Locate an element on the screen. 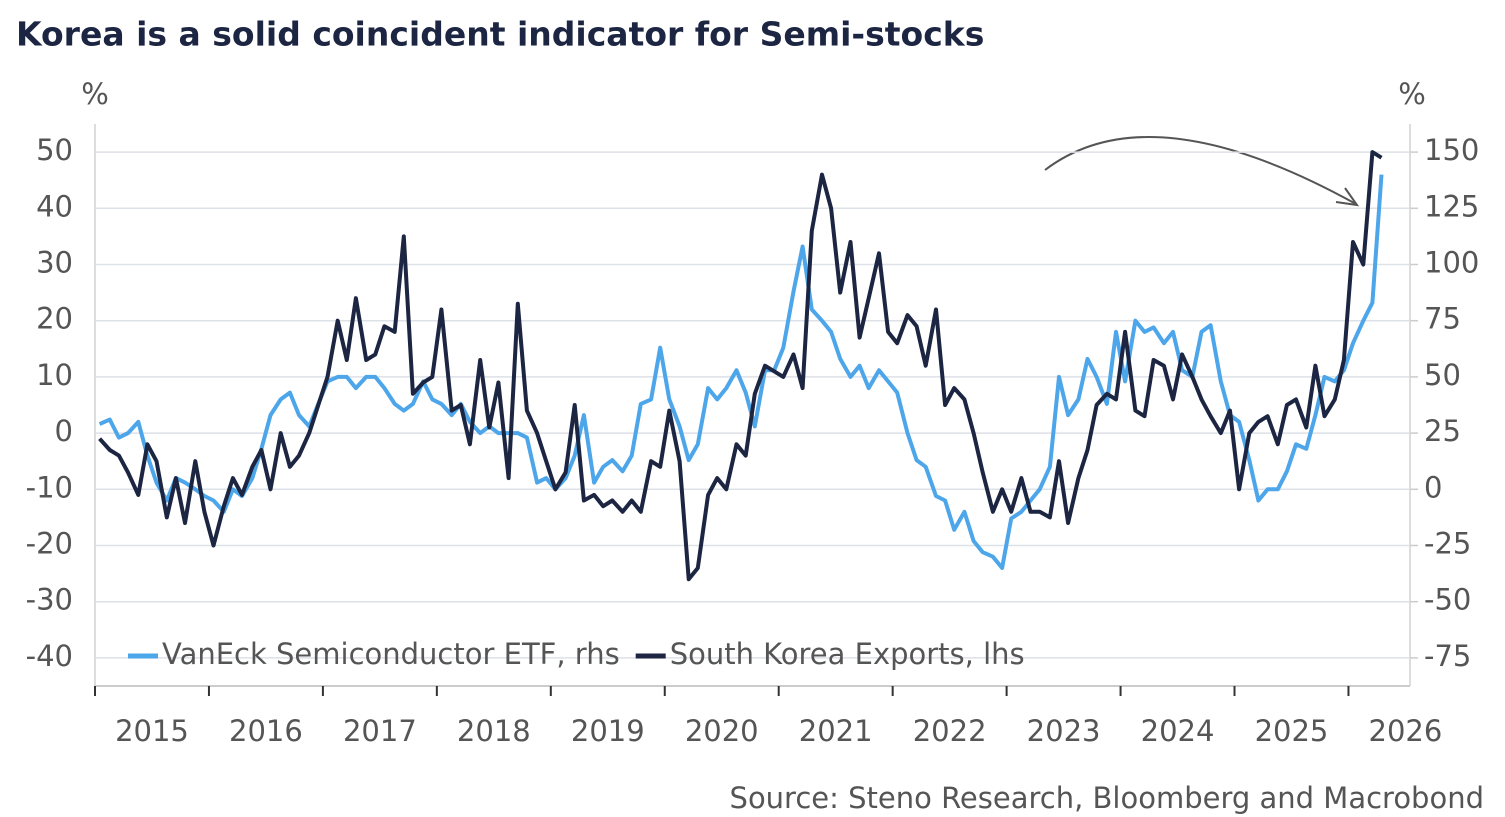 This screenshot has height=817, width=1505. y-tick-label: -20 is located at coordinates (49, 544).